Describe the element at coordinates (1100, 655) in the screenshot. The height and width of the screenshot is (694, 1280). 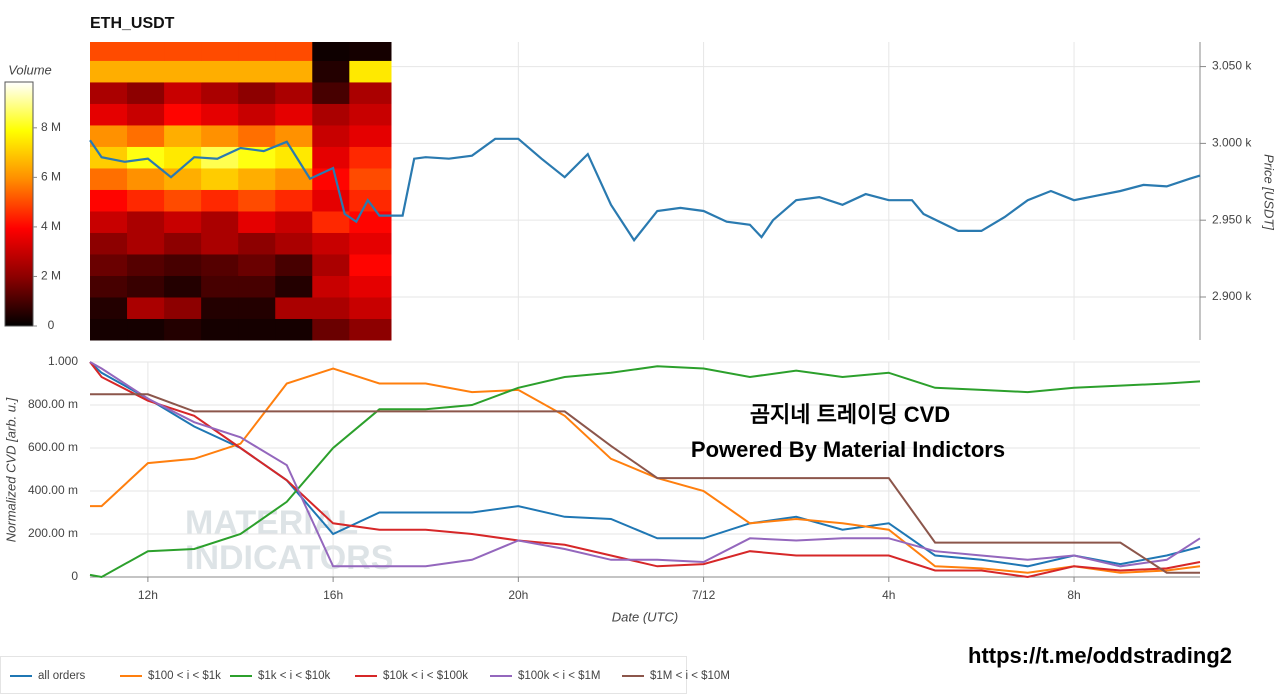
I see `footer-link: https://t.me/oddstrading2` at that location.